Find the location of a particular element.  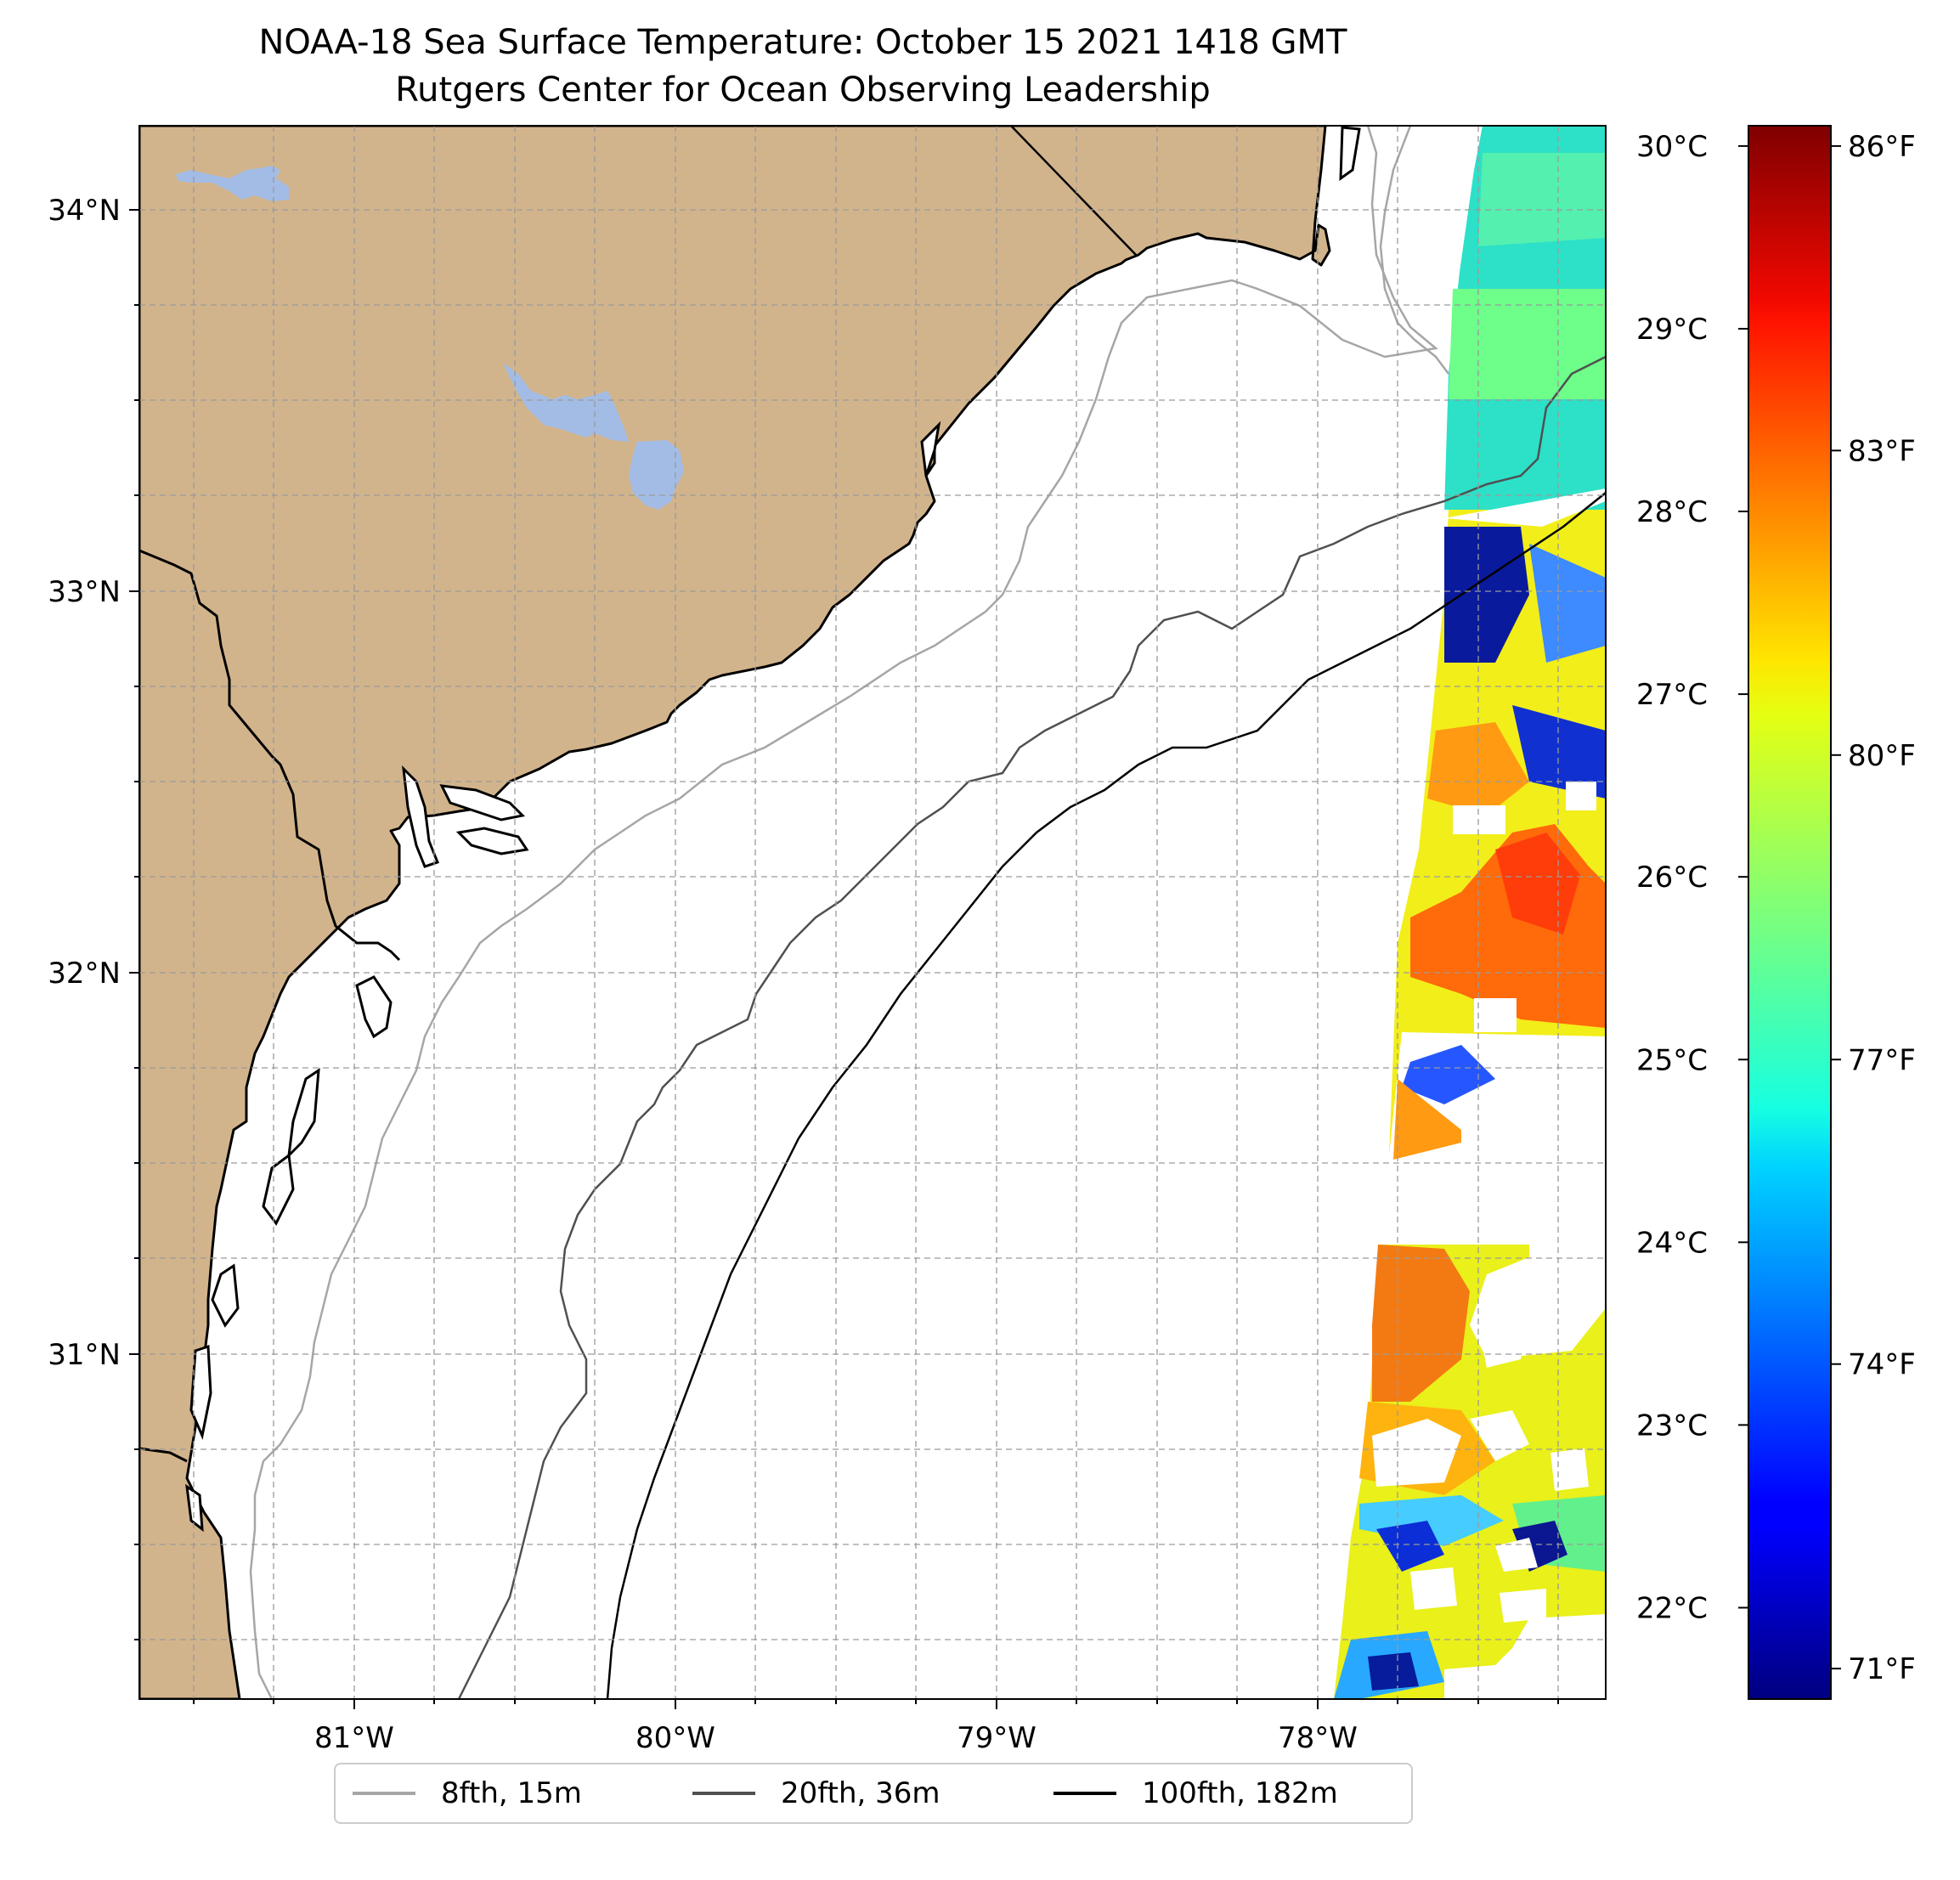

lake-marion is located at coordinates (566, 403).